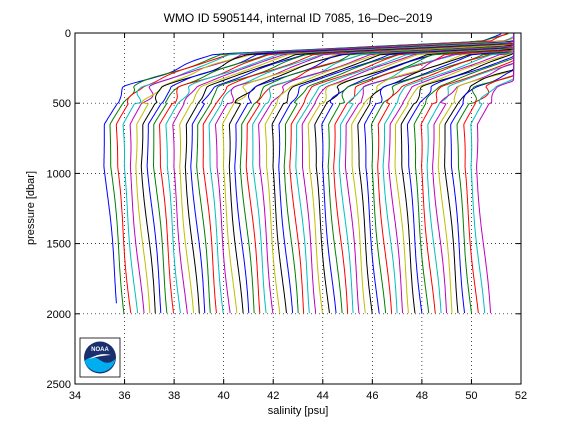 This screenshot has height=432, width=576. I want to click on x-tick-label: 40, so click(224, 396).